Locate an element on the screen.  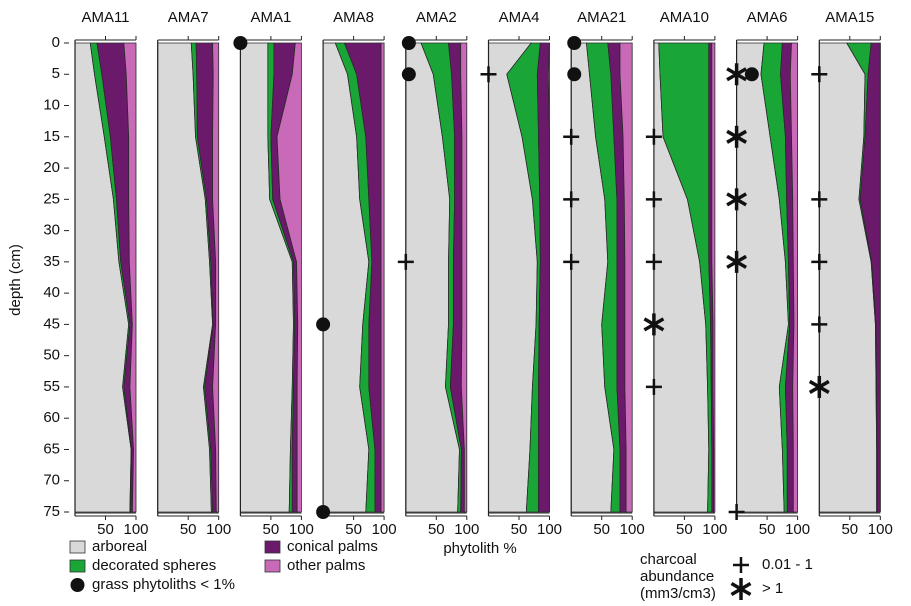
y-tick-label: 75 is located at coordinates (51, 511).